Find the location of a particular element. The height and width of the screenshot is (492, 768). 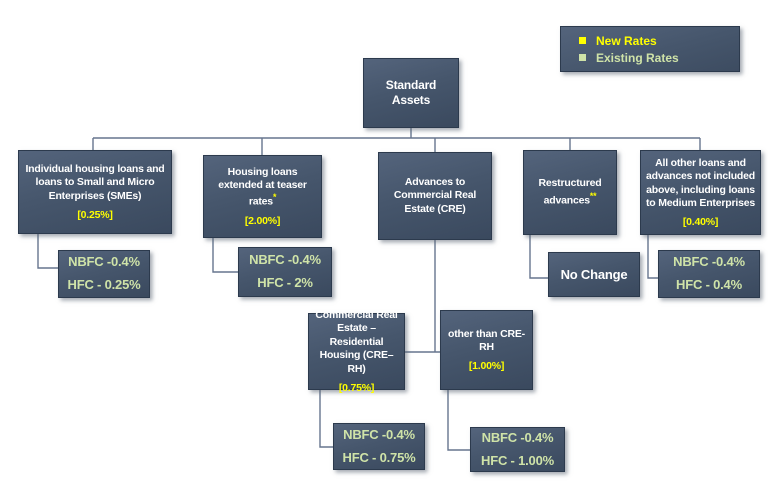

node-othercre-title: other than CRE-RH is located at coordinates (486, 340).